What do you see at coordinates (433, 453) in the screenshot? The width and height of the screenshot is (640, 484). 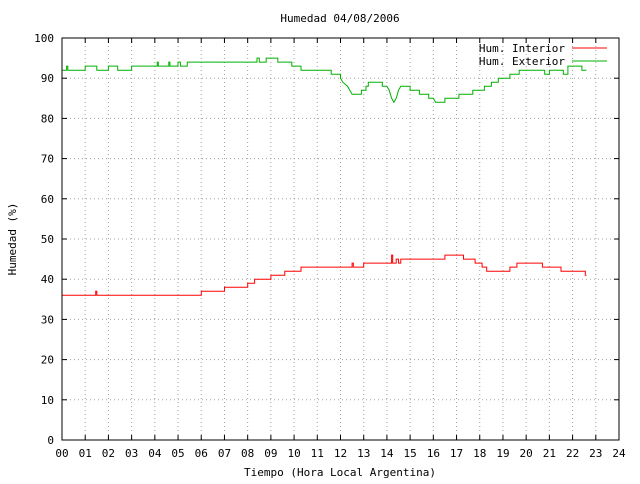 I see `x-tick-label: 16` at bounding box center [433, 453].